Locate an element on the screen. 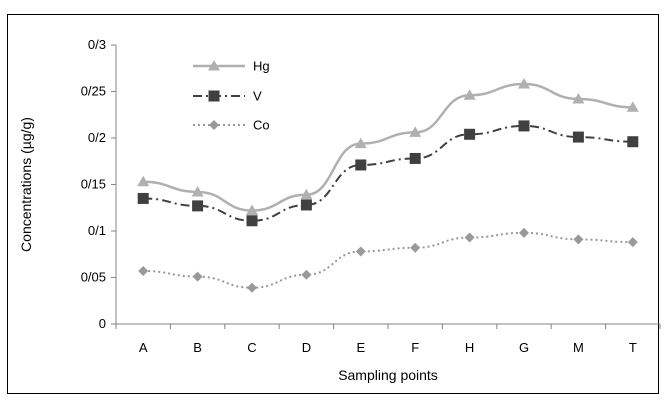 The image size is (667, 401). x-tick-label: F is located at coordinates (415, 347).